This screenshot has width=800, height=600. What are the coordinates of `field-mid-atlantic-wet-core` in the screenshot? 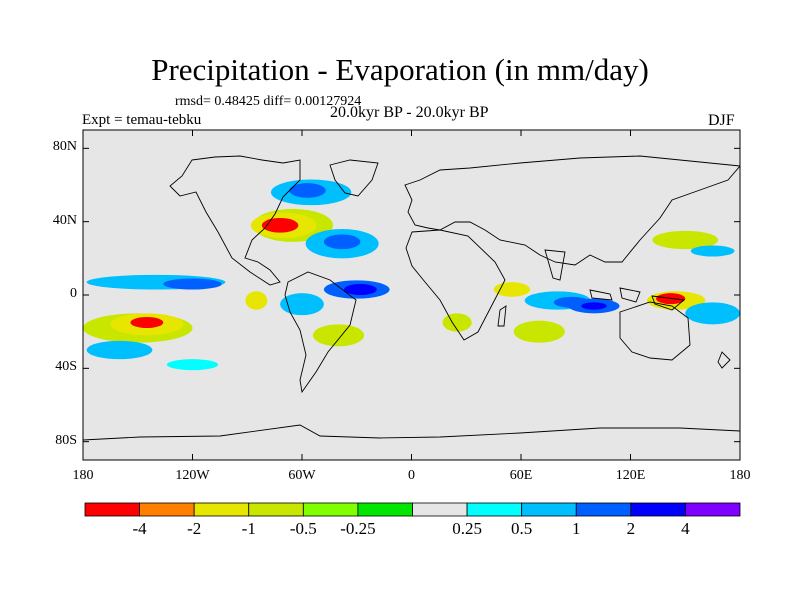 It's located at (342, 242).